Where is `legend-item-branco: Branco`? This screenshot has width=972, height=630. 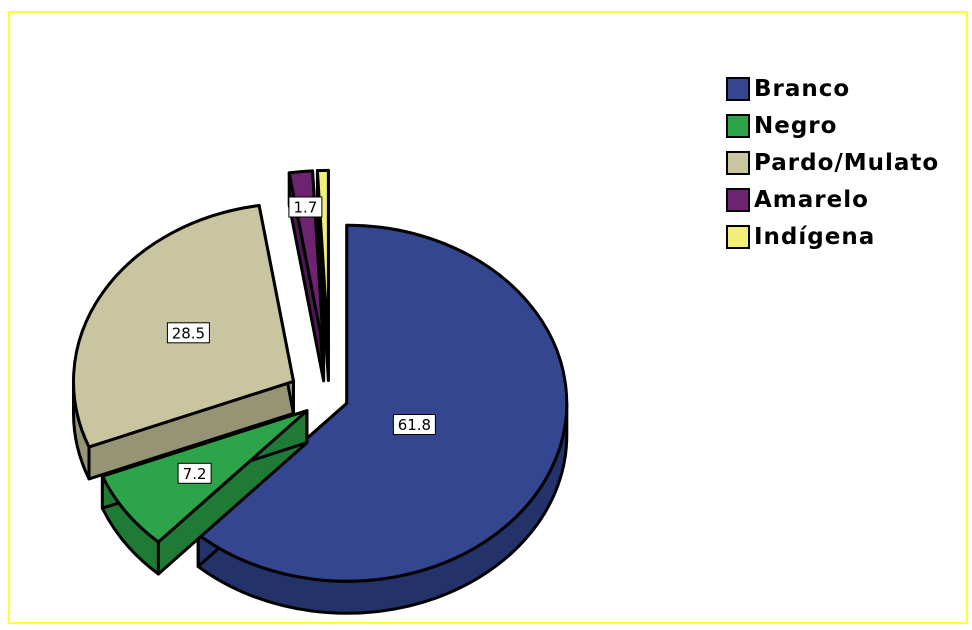
legend-item-branco: Branco is located at coordinates (832, 88).